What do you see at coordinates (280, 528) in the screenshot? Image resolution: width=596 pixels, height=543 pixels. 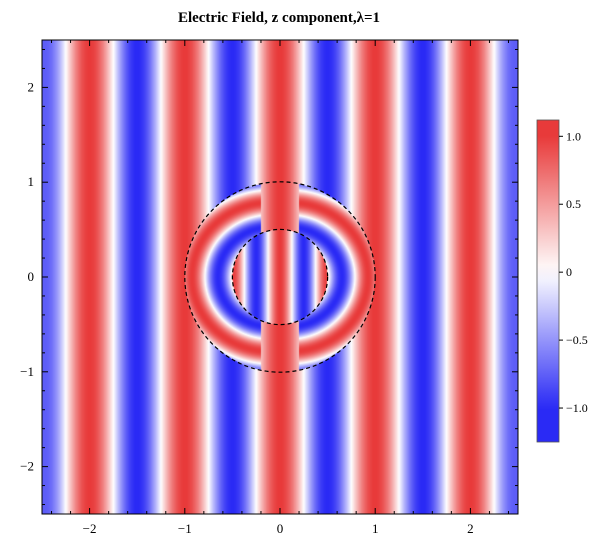 I see `x-tick-label: 0` at bounding box center [280, 528].